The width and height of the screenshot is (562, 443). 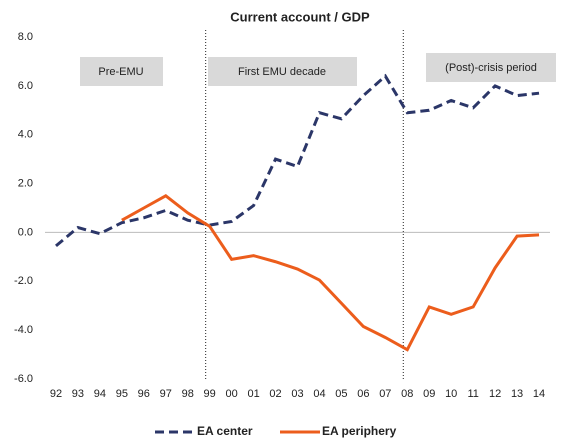 I want to click on x-tick-label: 94, so click(x=100, y=394).